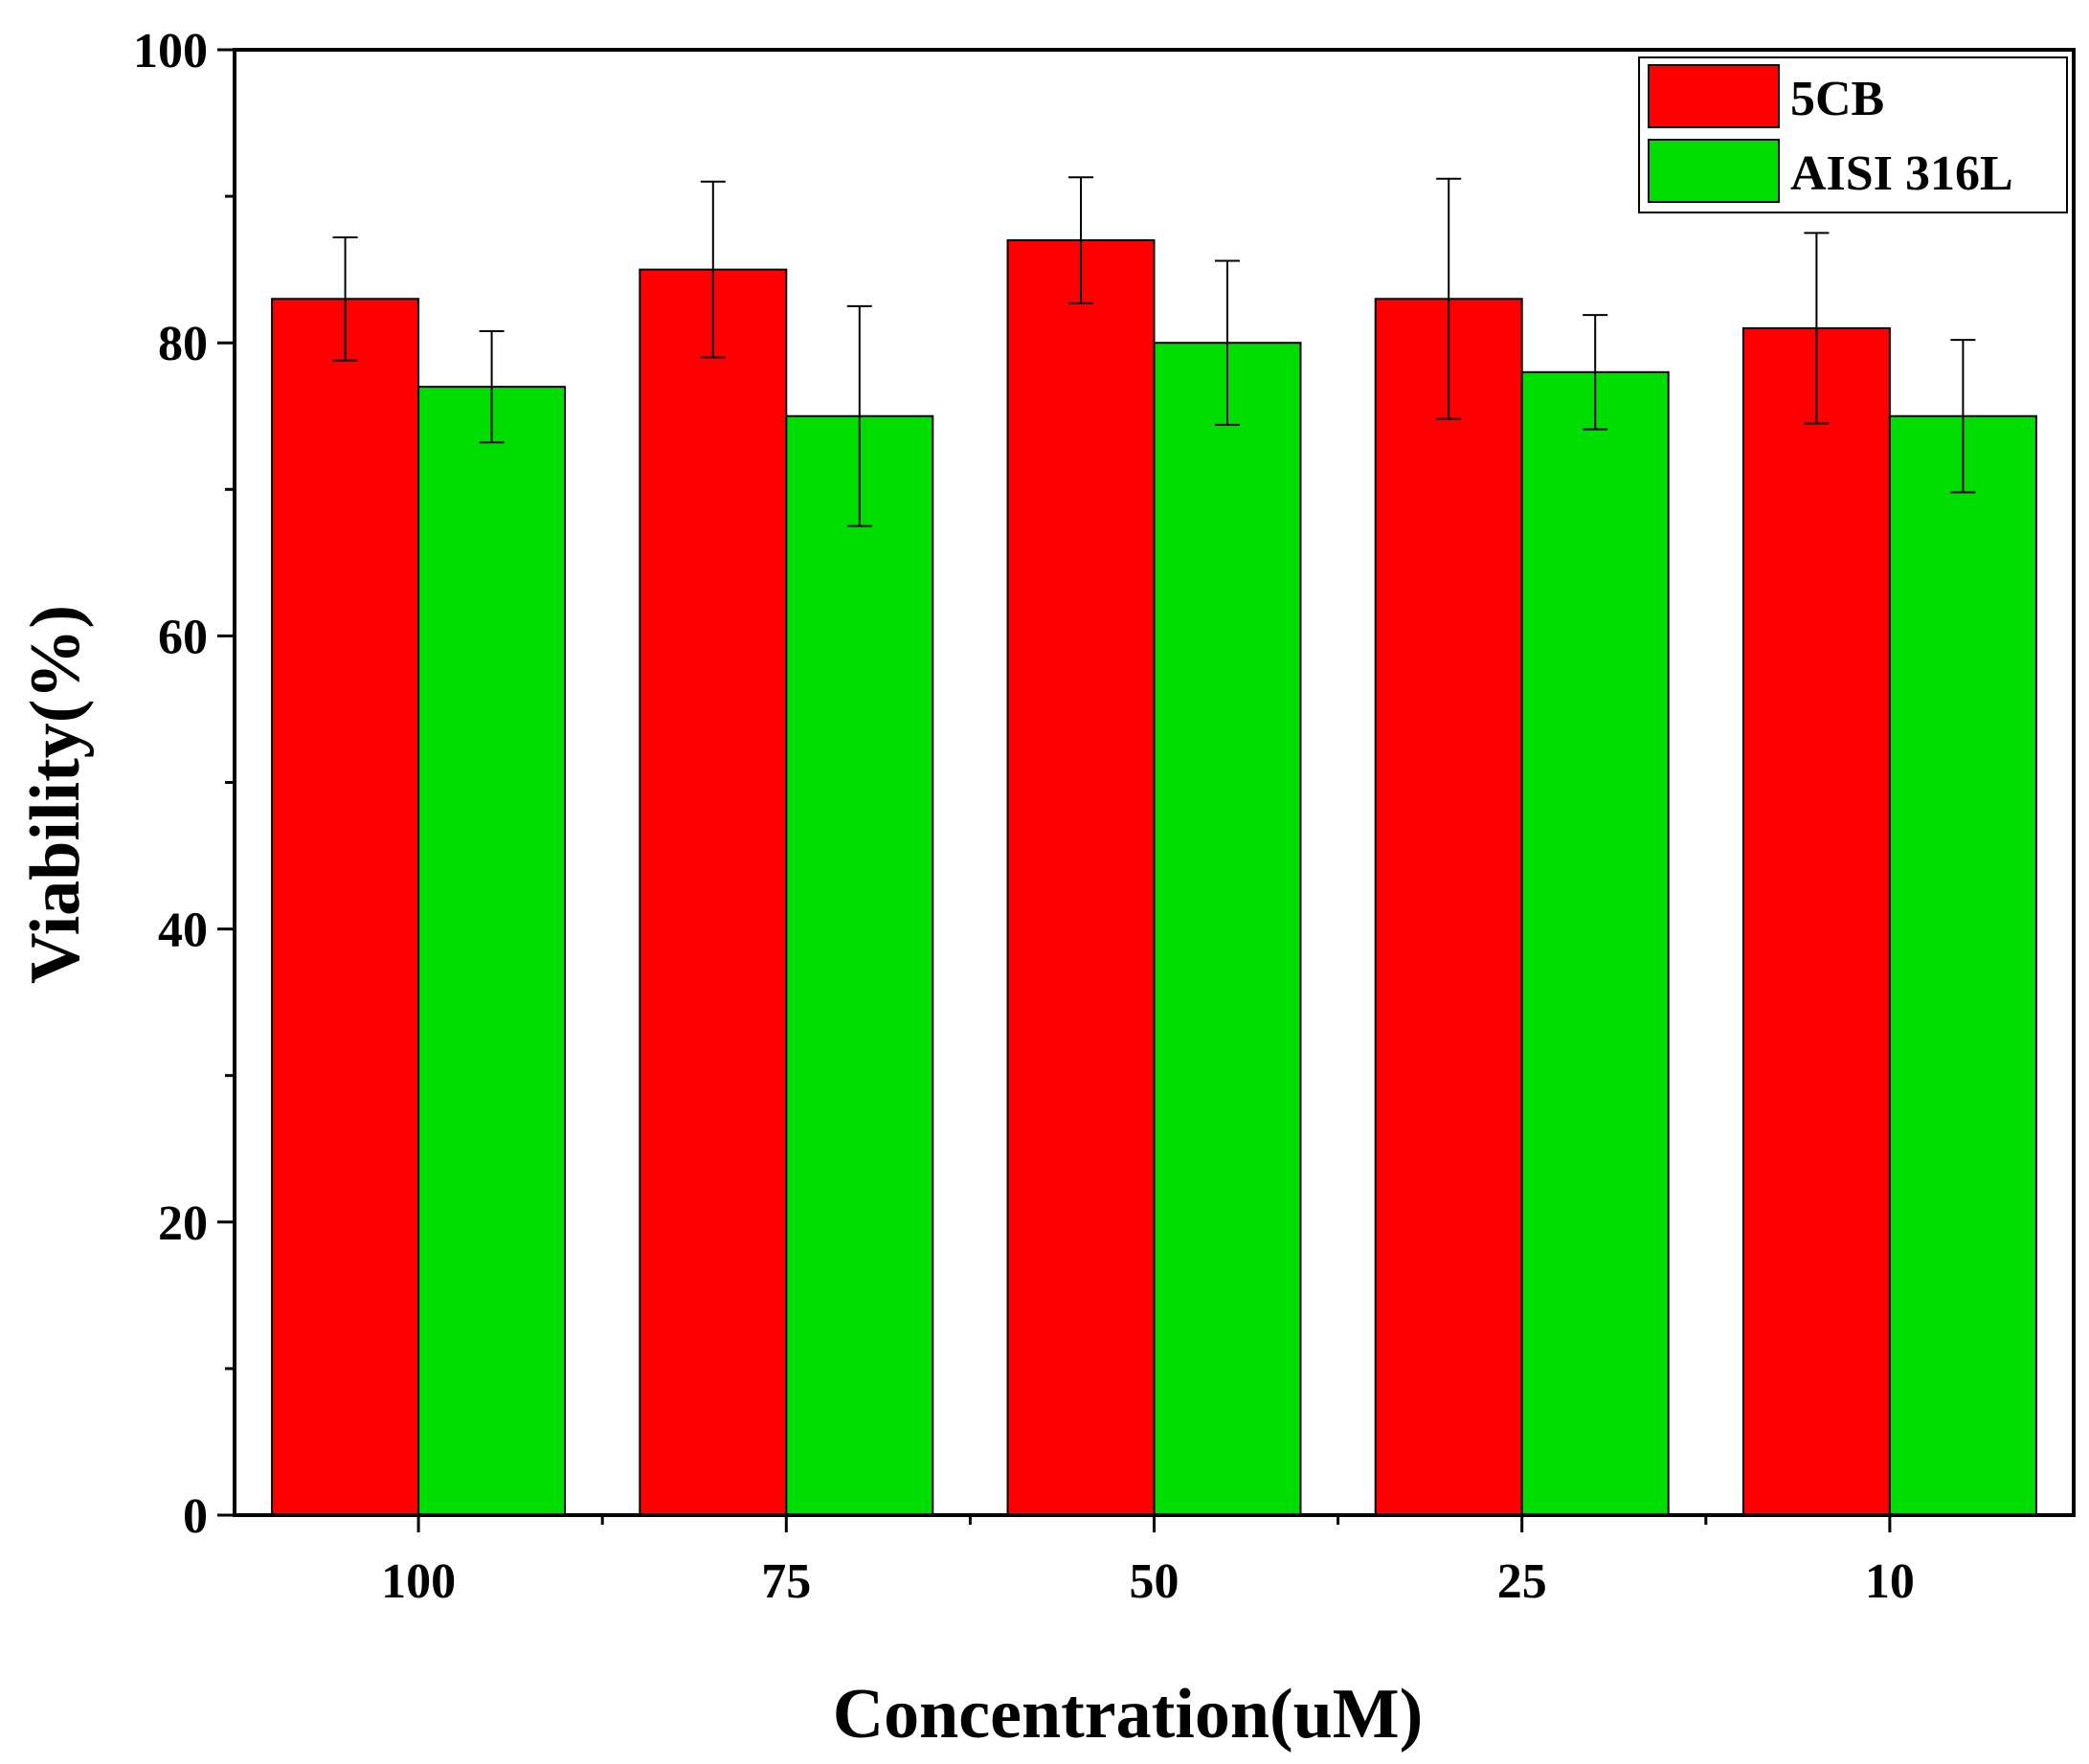  Describe the element at coordinates (183, 637) in the screenshot. I see `y-tick-label: 60` at that location.